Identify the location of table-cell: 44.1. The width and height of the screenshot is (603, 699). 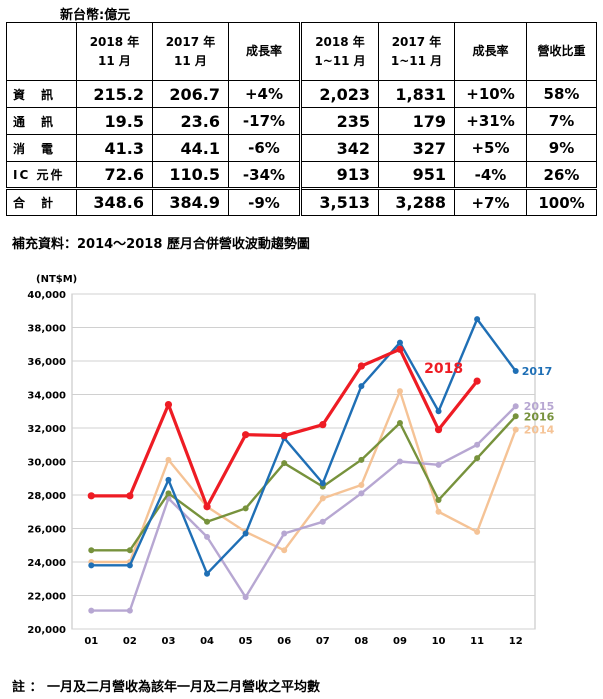
(190, 148).